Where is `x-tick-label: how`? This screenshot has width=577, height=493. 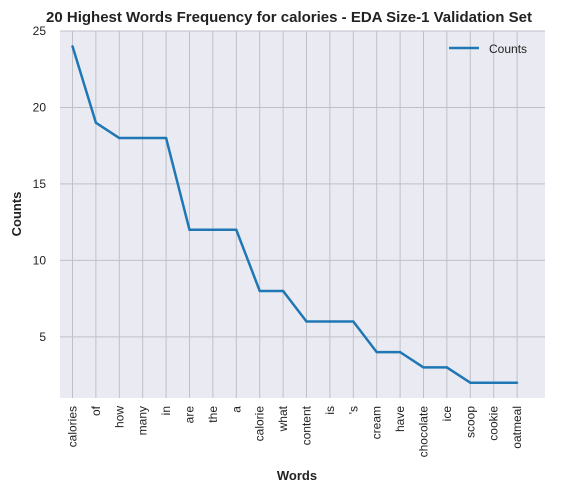
x-tick-label: how is located at coordinates (119, 417).